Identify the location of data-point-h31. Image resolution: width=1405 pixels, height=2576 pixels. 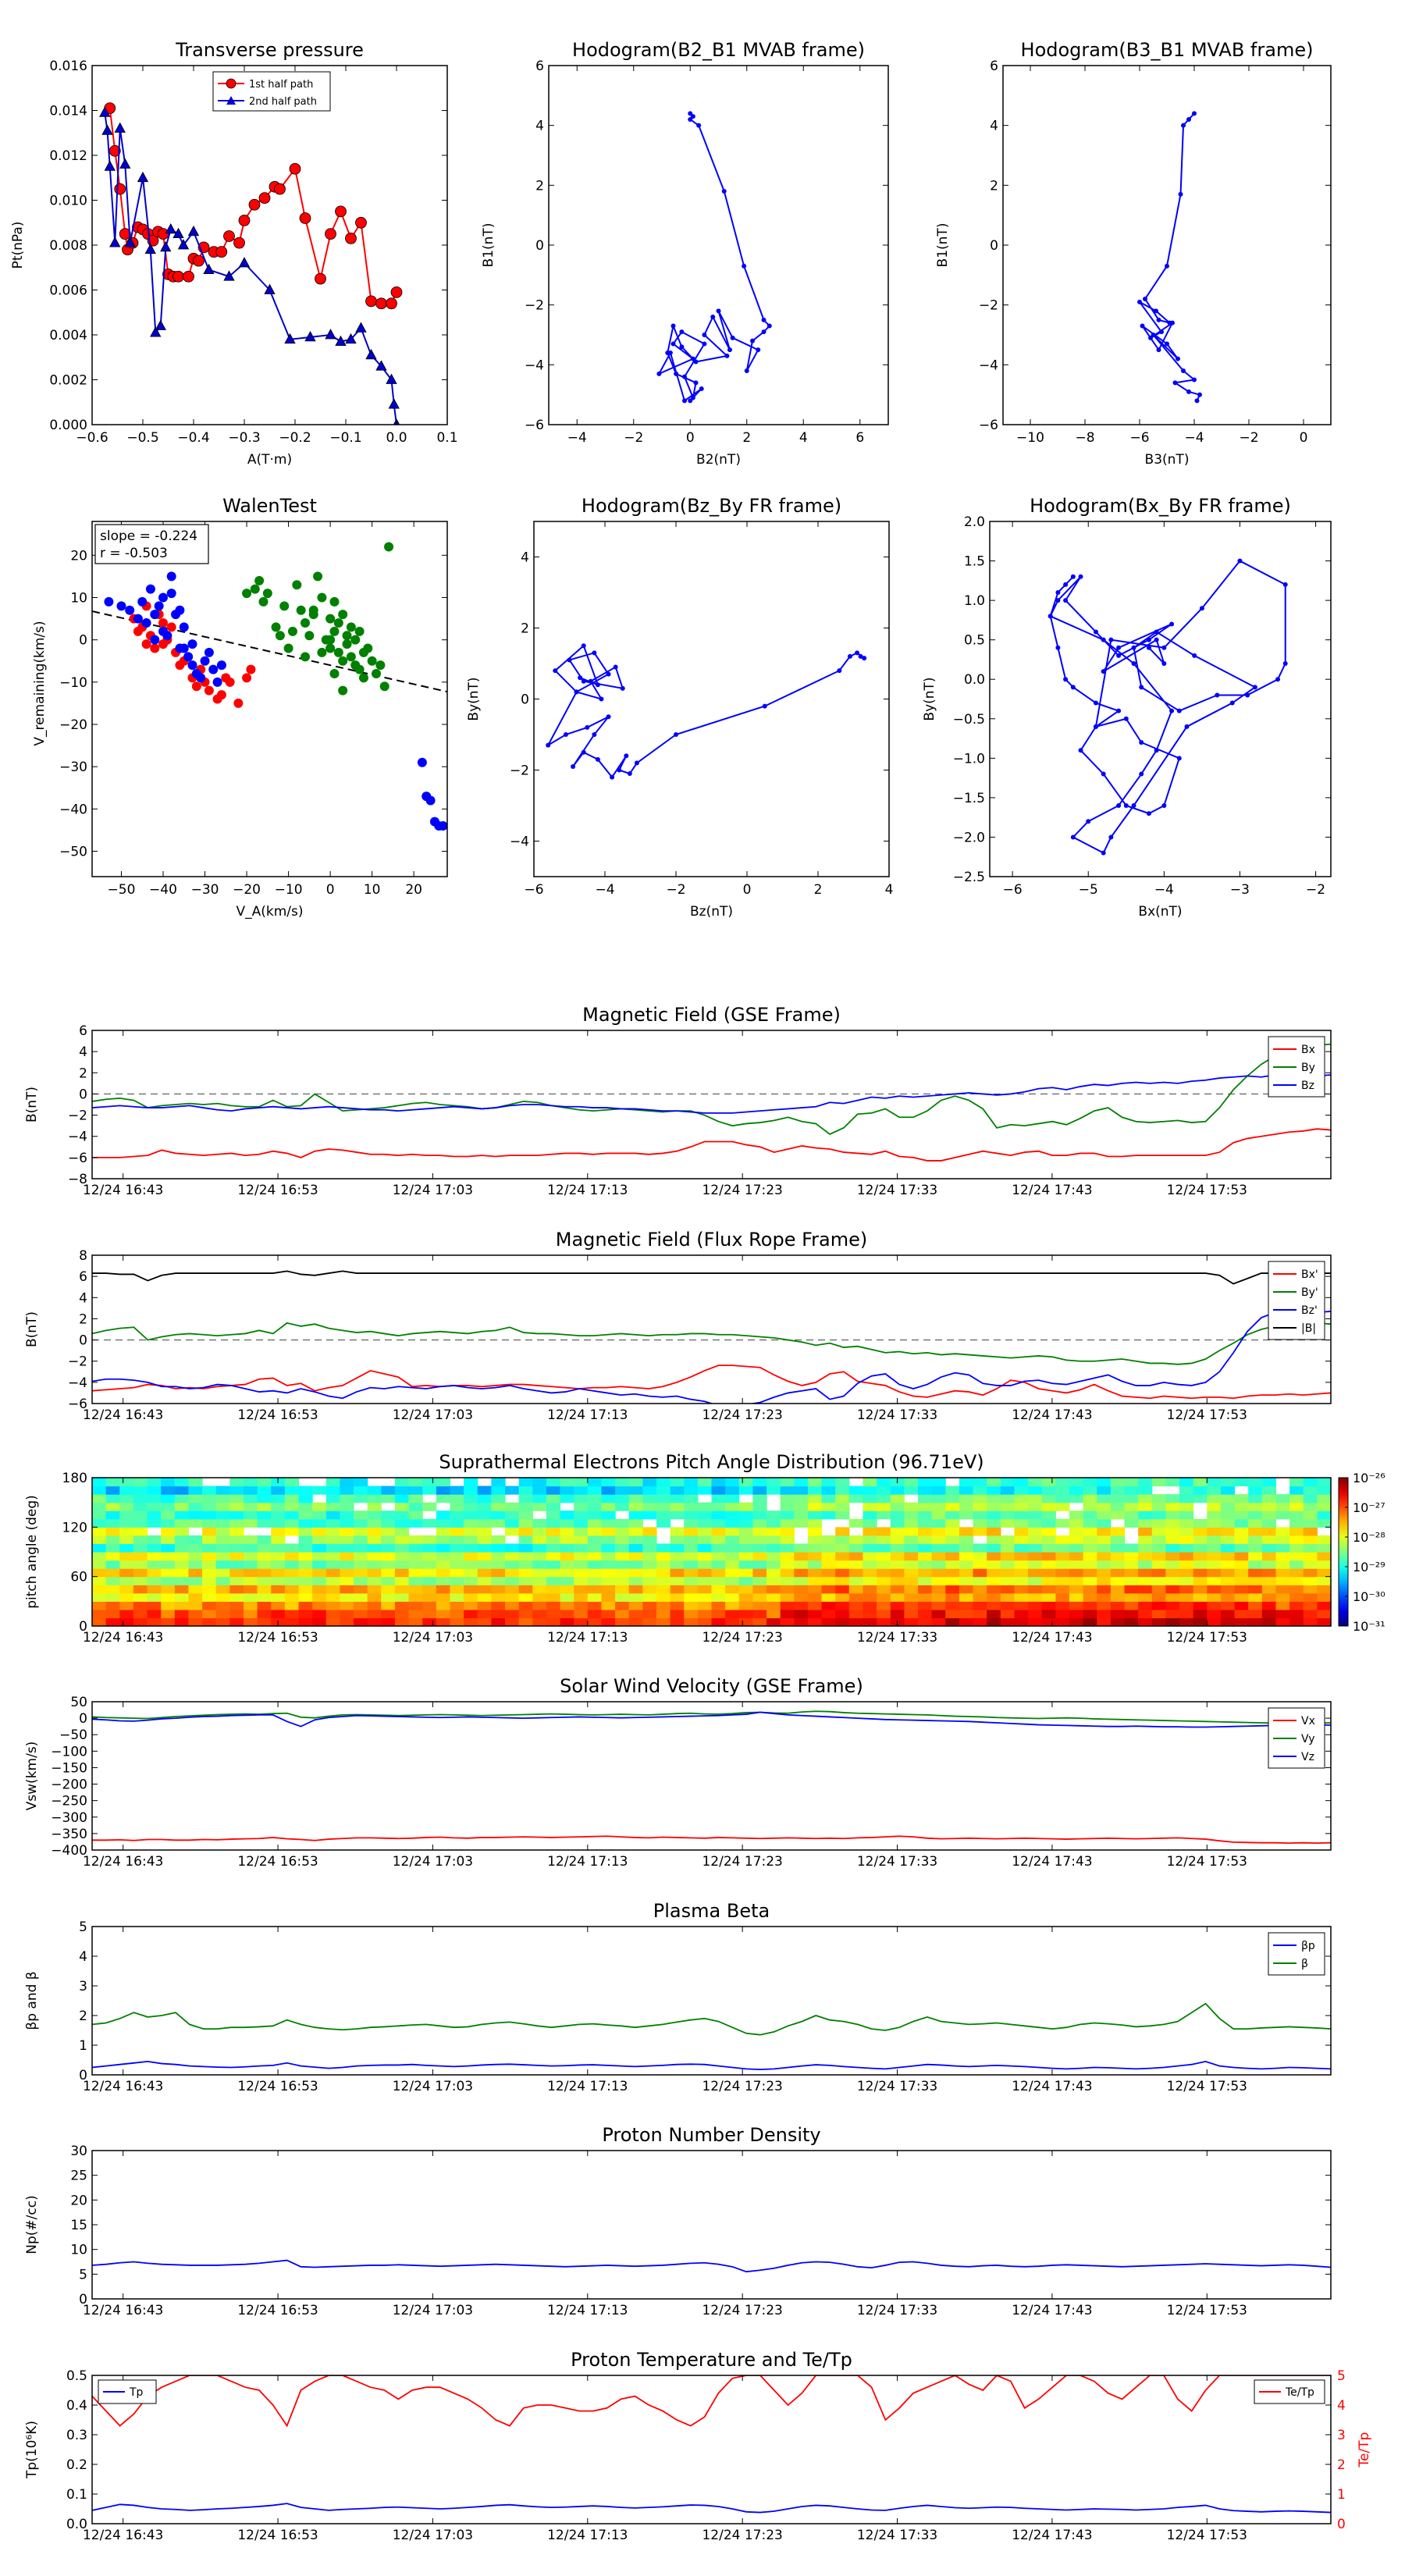
(1194, 114).